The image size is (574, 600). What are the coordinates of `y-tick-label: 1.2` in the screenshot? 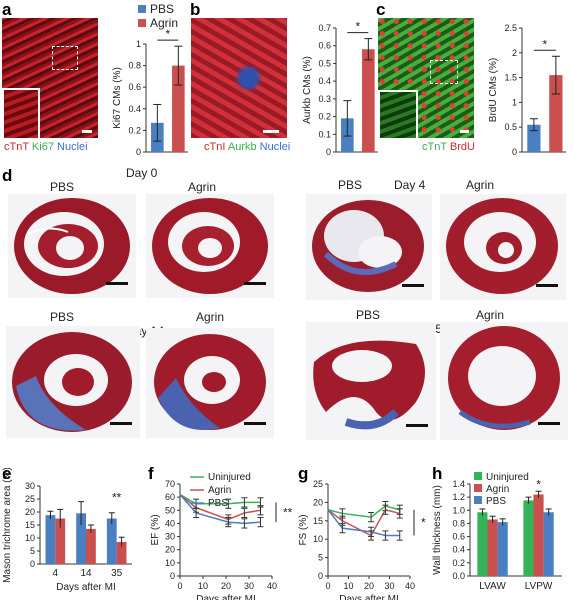 It's located at (458, 497).